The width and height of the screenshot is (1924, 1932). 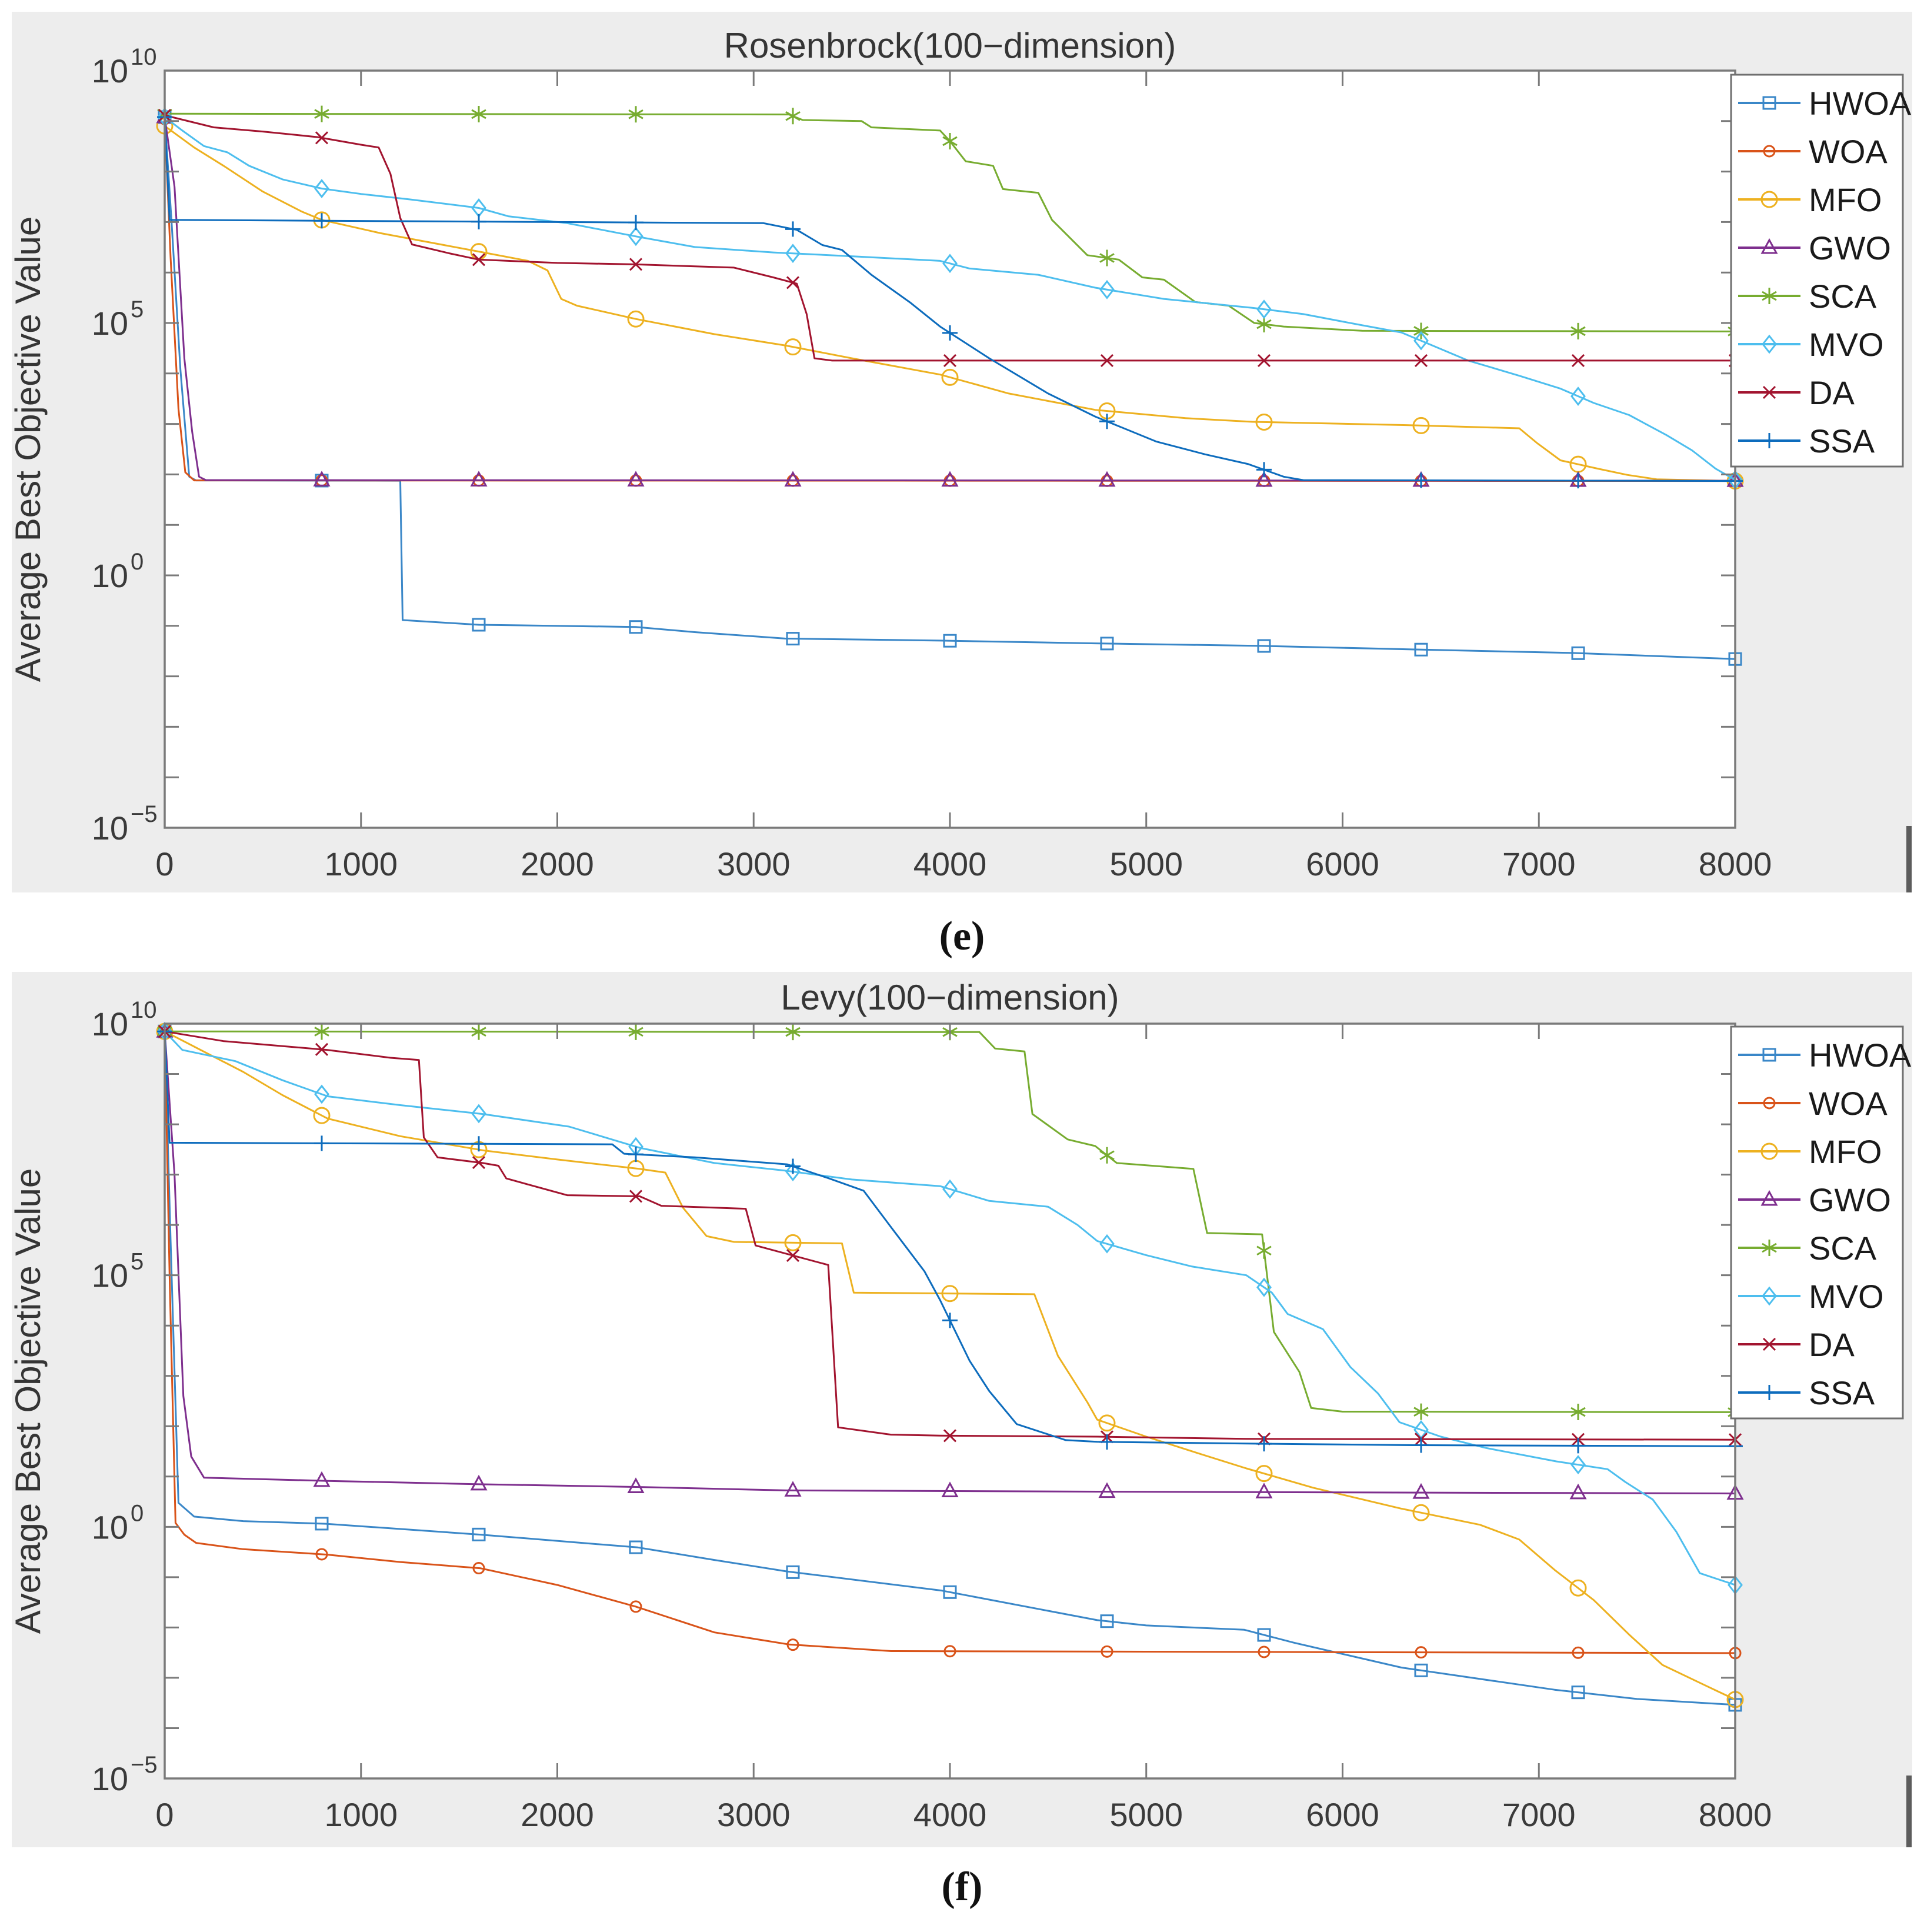 I want to click on adjacent-figure-edge-bottom, so click(x=1909, y=1811).